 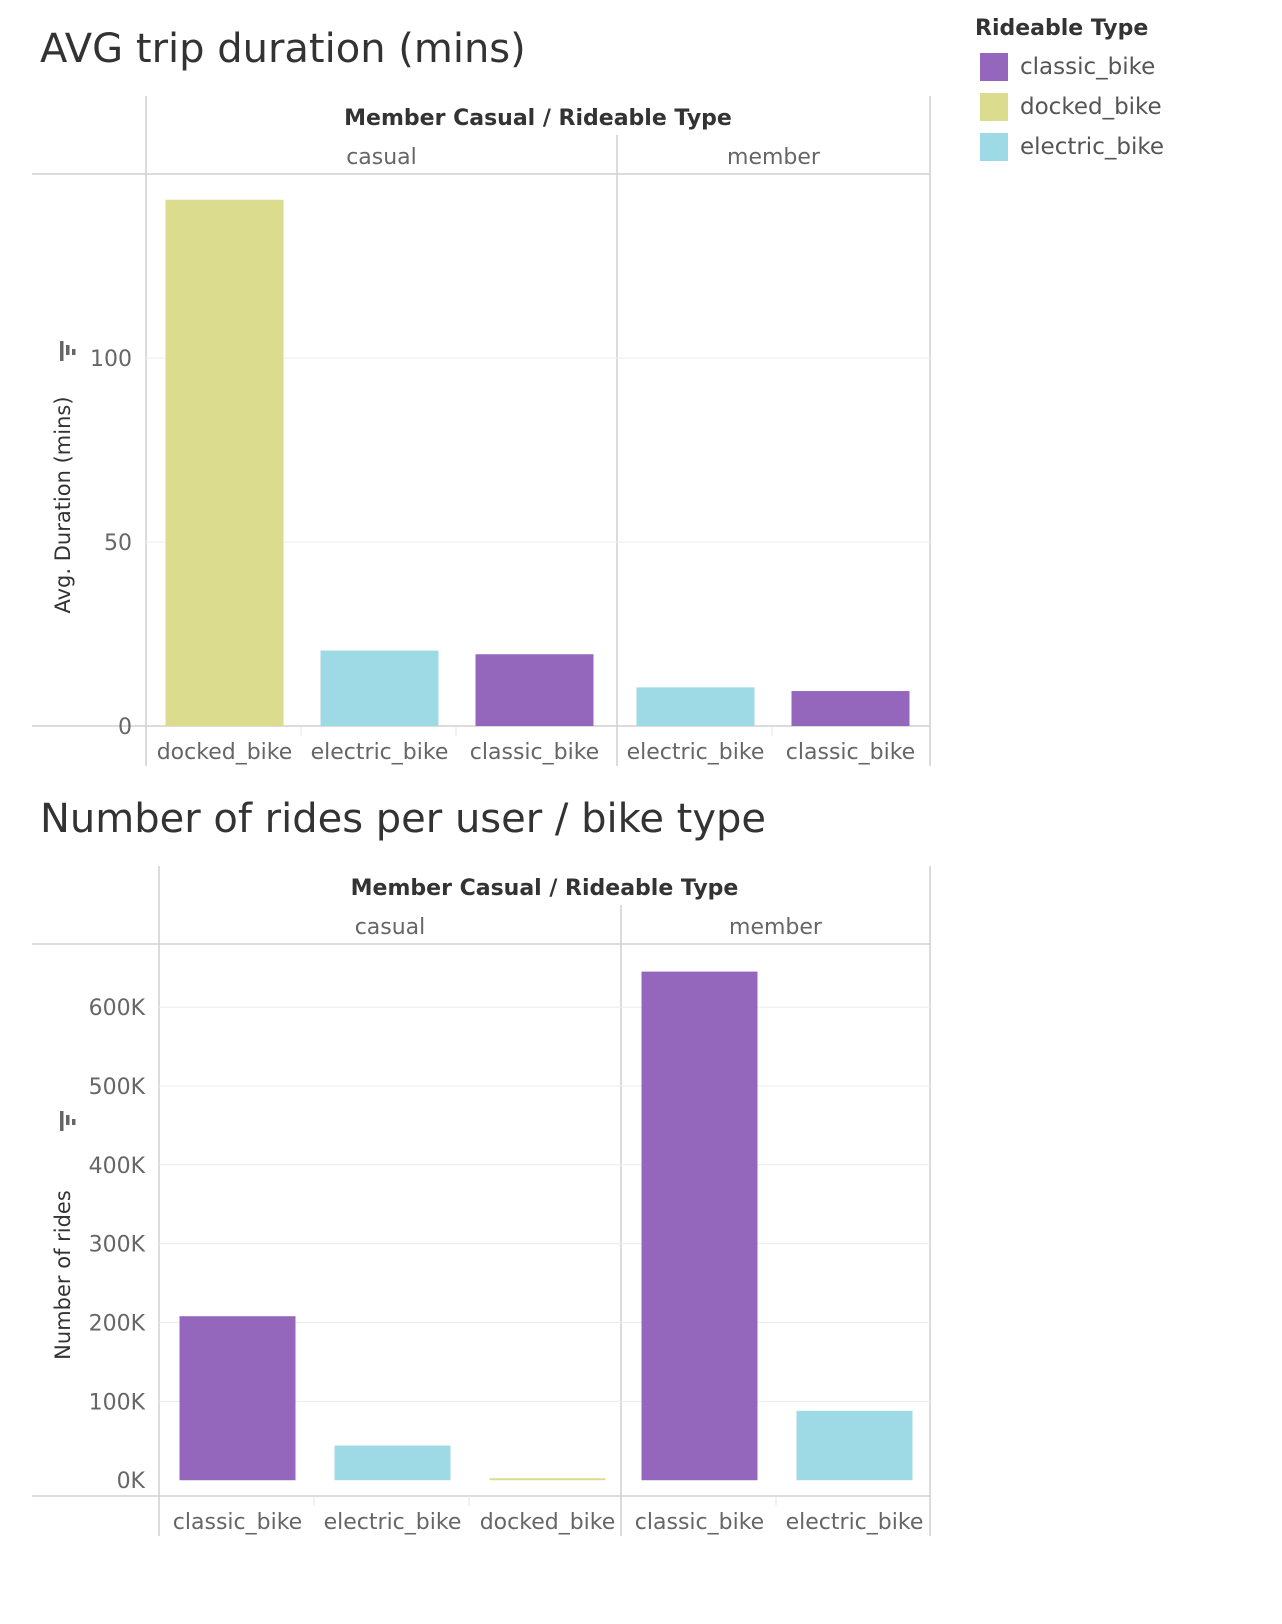 What do you see at coordinates (117, 1245) in the screenshot?
I see `y-tick-label: 300K` at bounding box center [117, 1245].